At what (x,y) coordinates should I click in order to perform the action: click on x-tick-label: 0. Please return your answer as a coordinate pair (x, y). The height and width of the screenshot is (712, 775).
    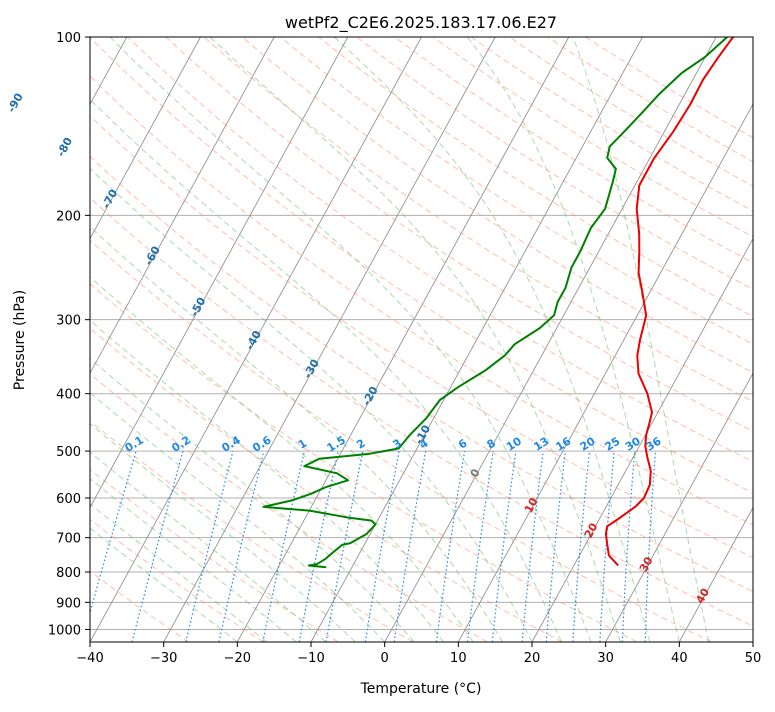
    Looking at the image, I should click on (385, 658).